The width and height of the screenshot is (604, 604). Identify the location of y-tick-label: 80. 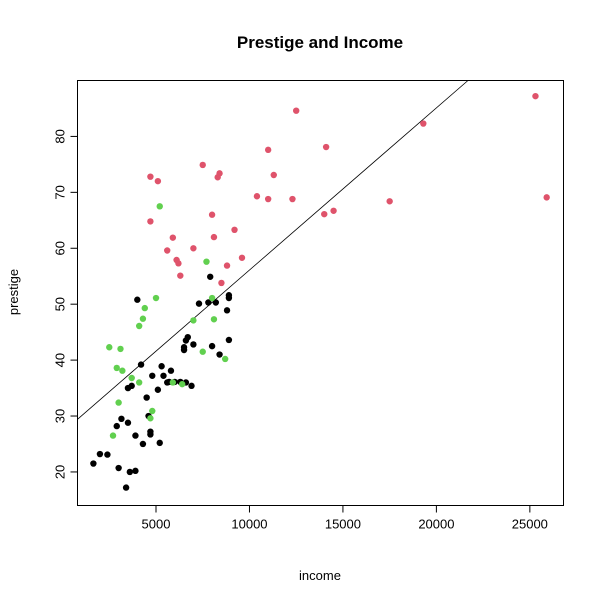
(60, 136).